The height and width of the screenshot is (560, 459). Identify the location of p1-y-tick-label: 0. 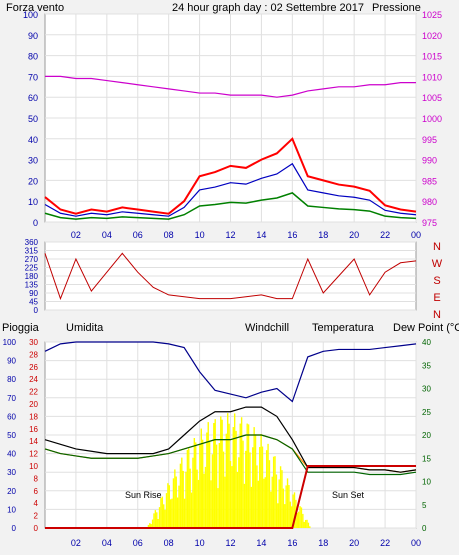
(35, 223).